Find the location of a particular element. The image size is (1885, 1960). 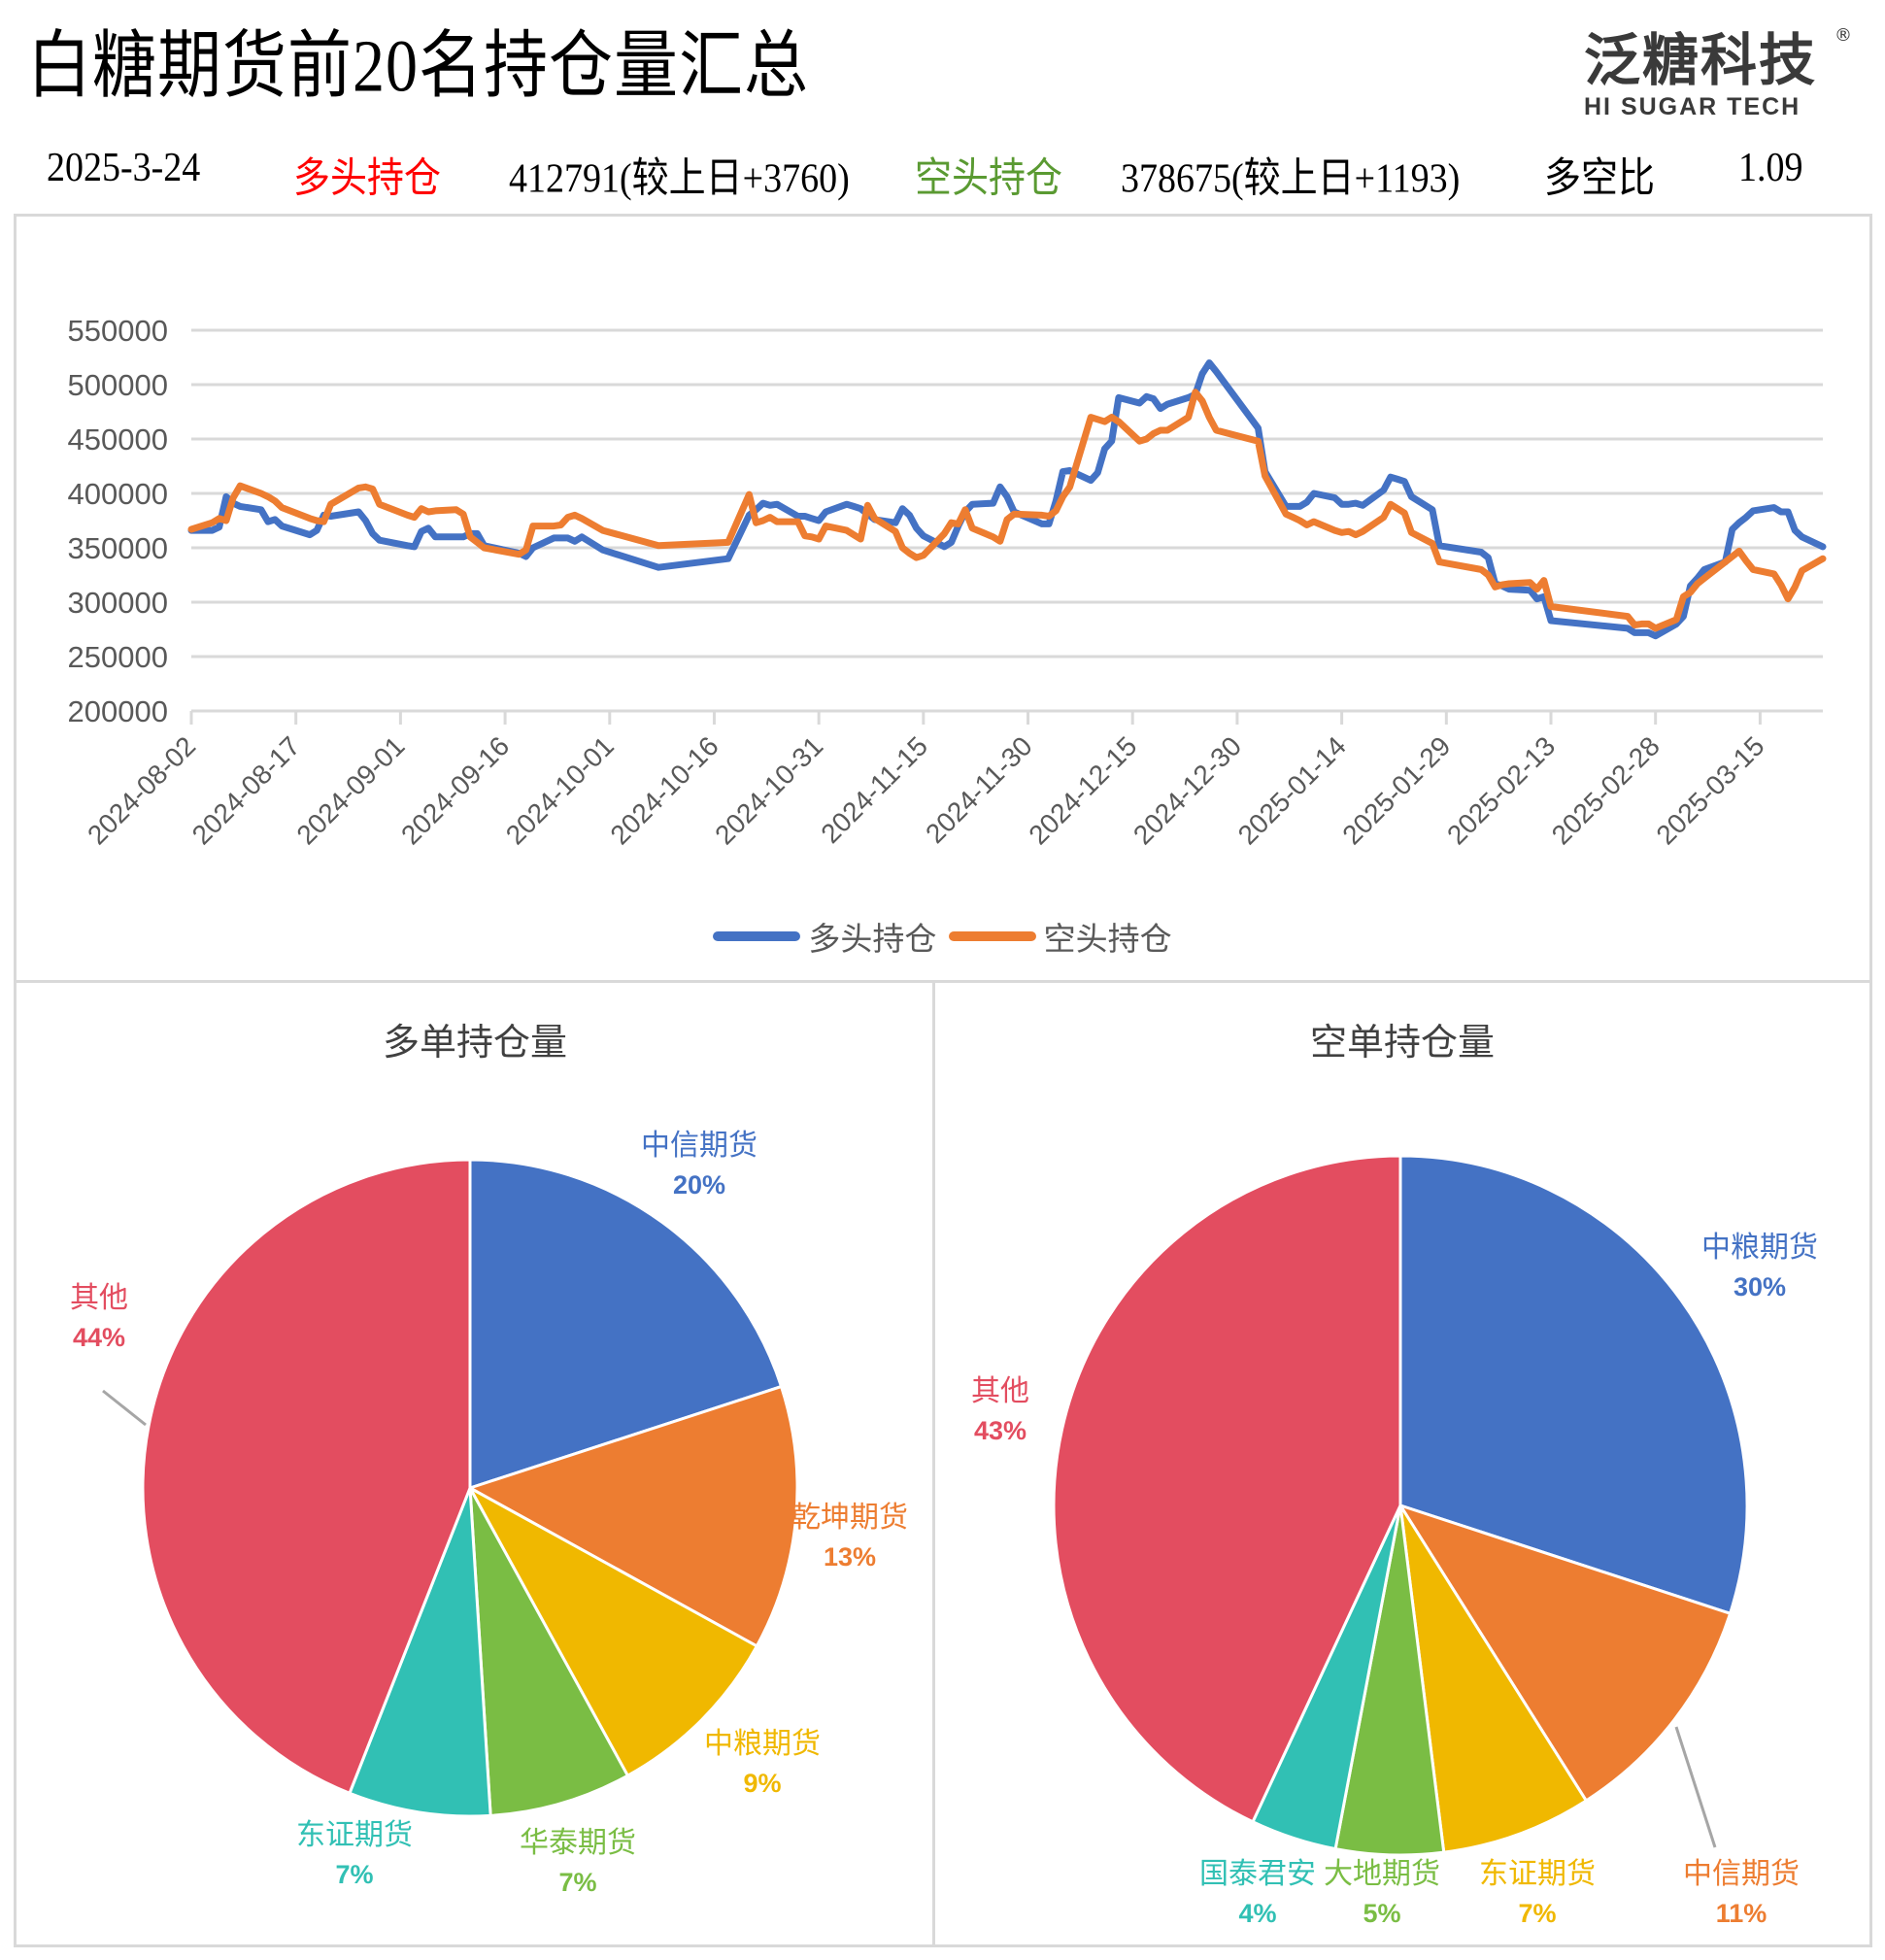

long-pie-label-huatai: 华泰期货 7% is located at coordinates (578, 1862).